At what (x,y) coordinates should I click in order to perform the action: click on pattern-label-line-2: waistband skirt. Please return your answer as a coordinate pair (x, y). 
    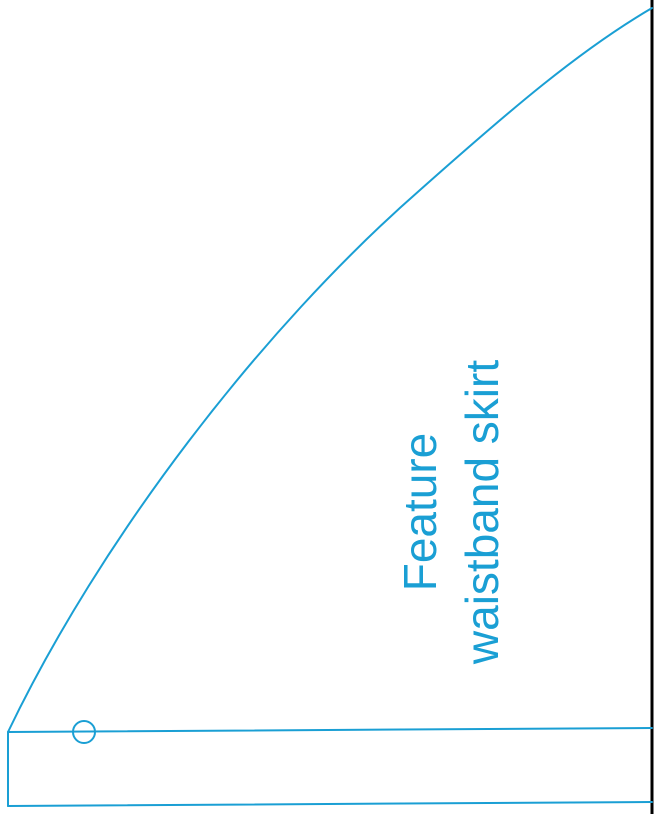
    Looking at the image, I should click on (482, 512).